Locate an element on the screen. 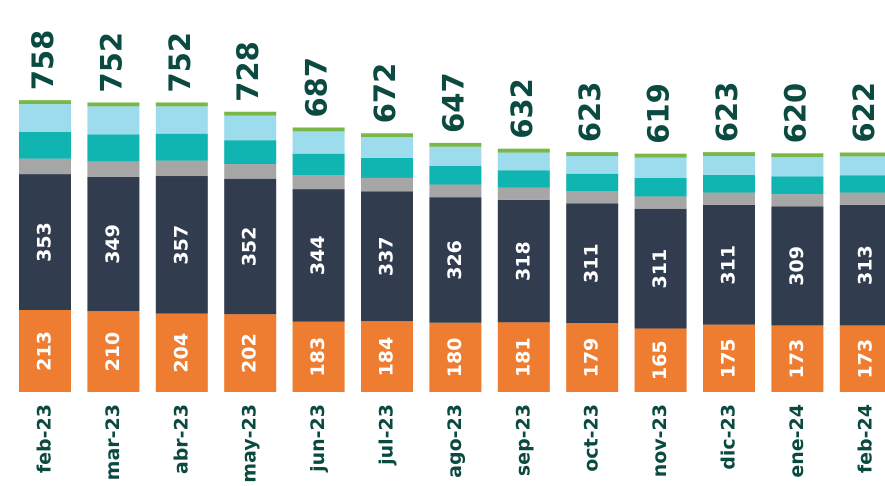  x-tick-label: feb-24 is located at coordinates (865, 438).